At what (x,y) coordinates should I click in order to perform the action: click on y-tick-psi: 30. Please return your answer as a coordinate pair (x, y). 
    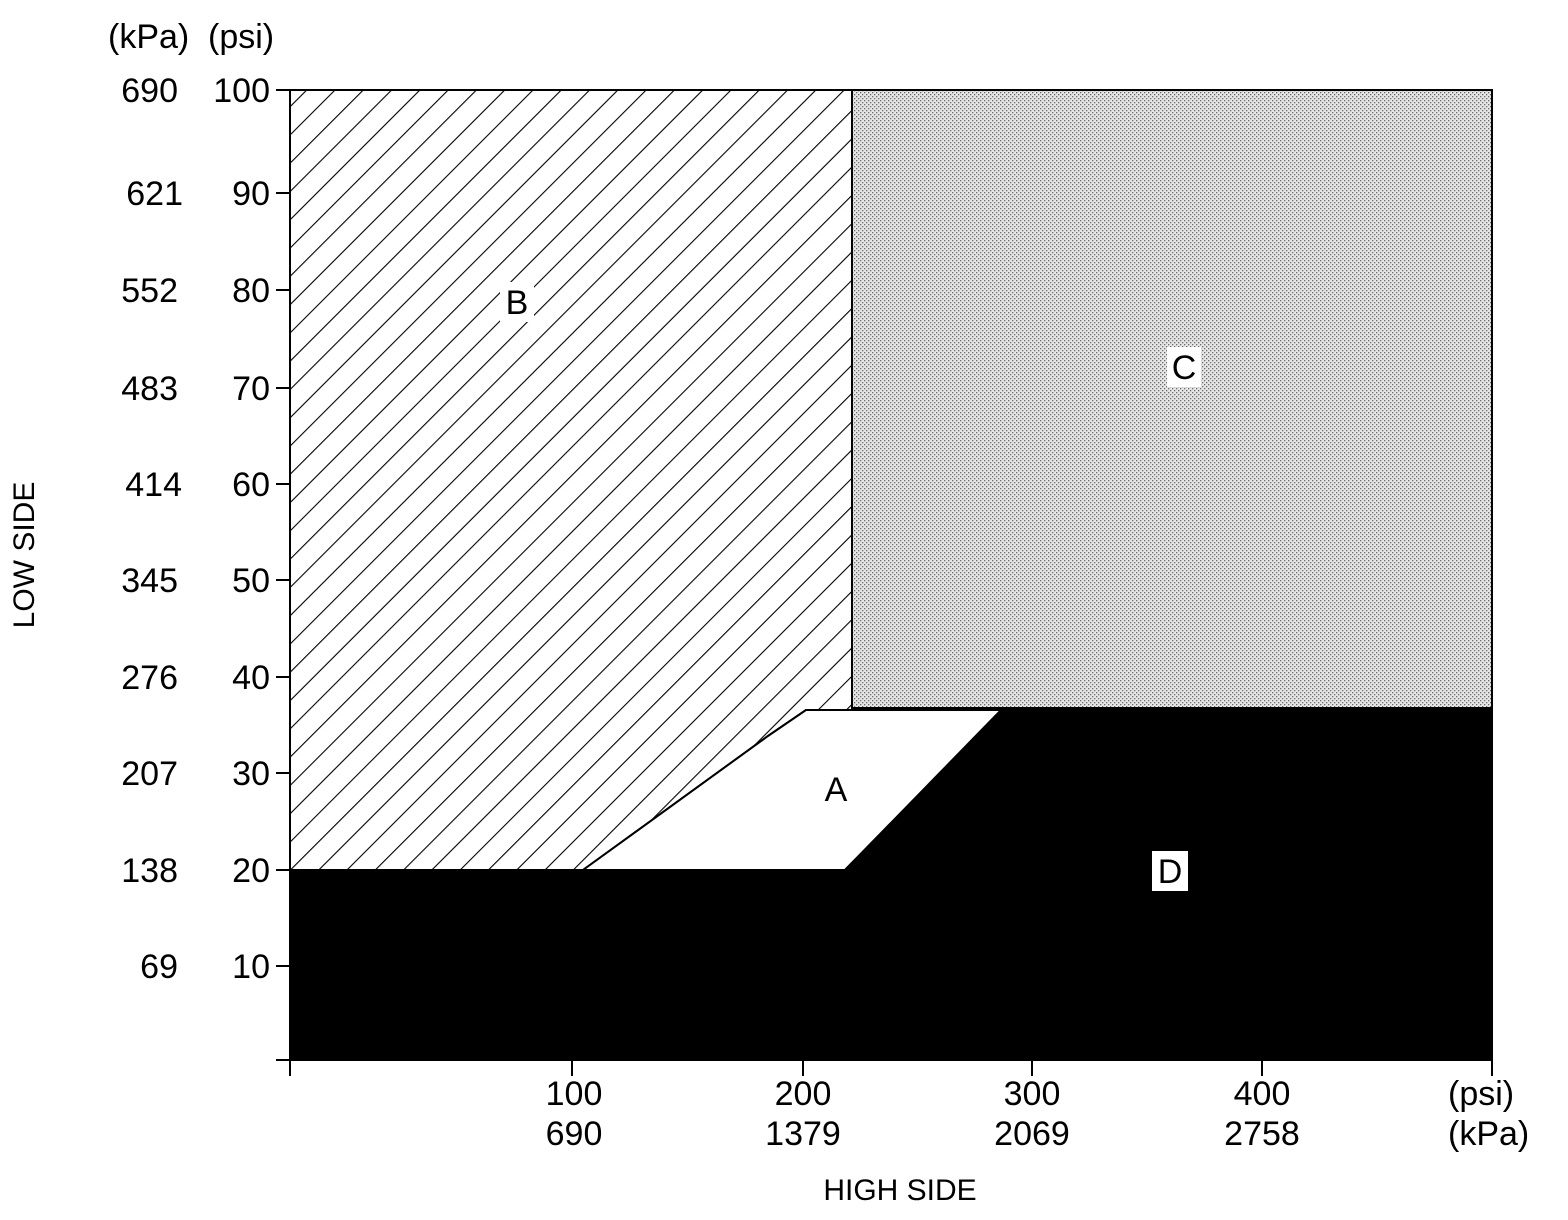
    Looking at the image, I should click on (251, 774).